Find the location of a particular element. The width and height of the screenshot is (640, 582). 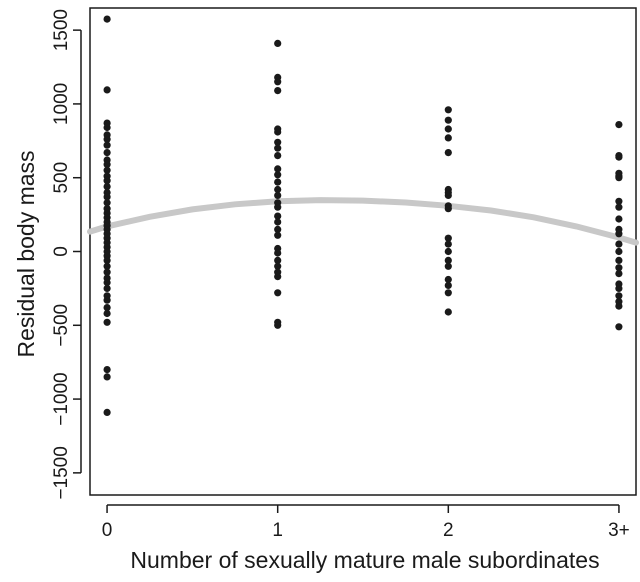

fit-curve is located at coordinates (363, 221).